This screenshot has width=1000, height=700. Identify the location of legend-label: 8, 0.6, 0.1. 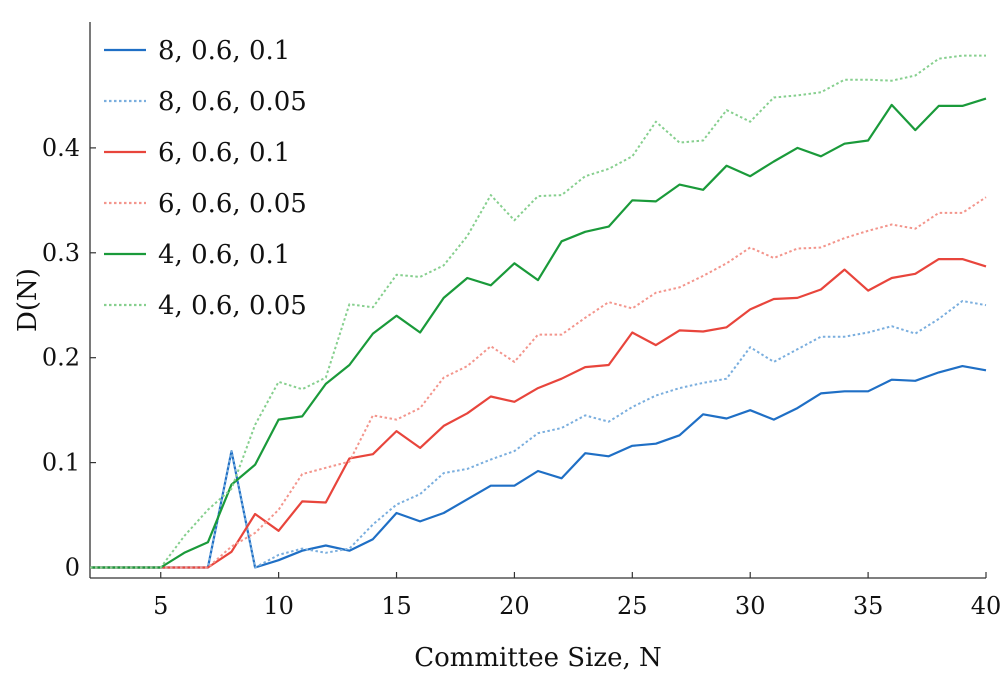
(224, 51).